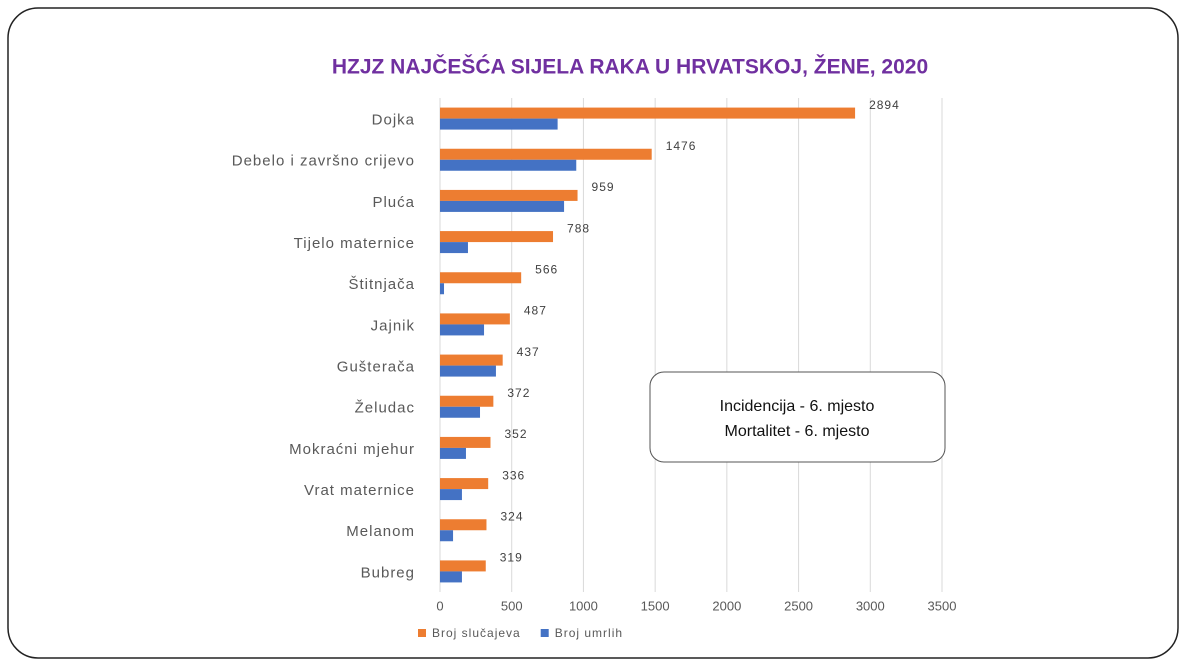 The height and width of the screenshot is (671, 1187). What do you see at coordinates (511, 558) in the screenshot?
I see `data-label: 319` at bounding box center [511, 558].